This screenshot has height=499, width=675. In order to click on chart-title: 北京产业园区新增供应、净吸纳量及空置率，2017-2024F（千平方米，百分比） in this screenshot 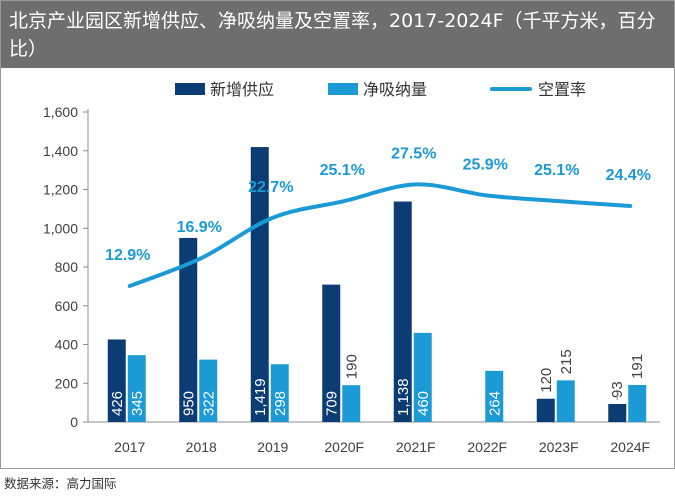, I will do `click(332, 35)`.